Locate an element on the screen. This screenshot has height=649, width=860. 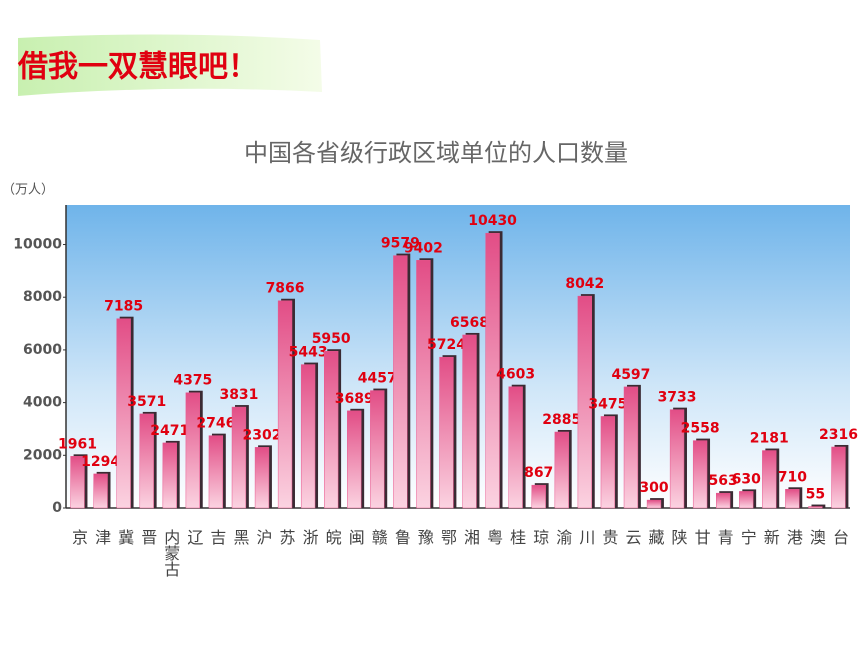
value-label: 55 is located at coordinates (815, 495).